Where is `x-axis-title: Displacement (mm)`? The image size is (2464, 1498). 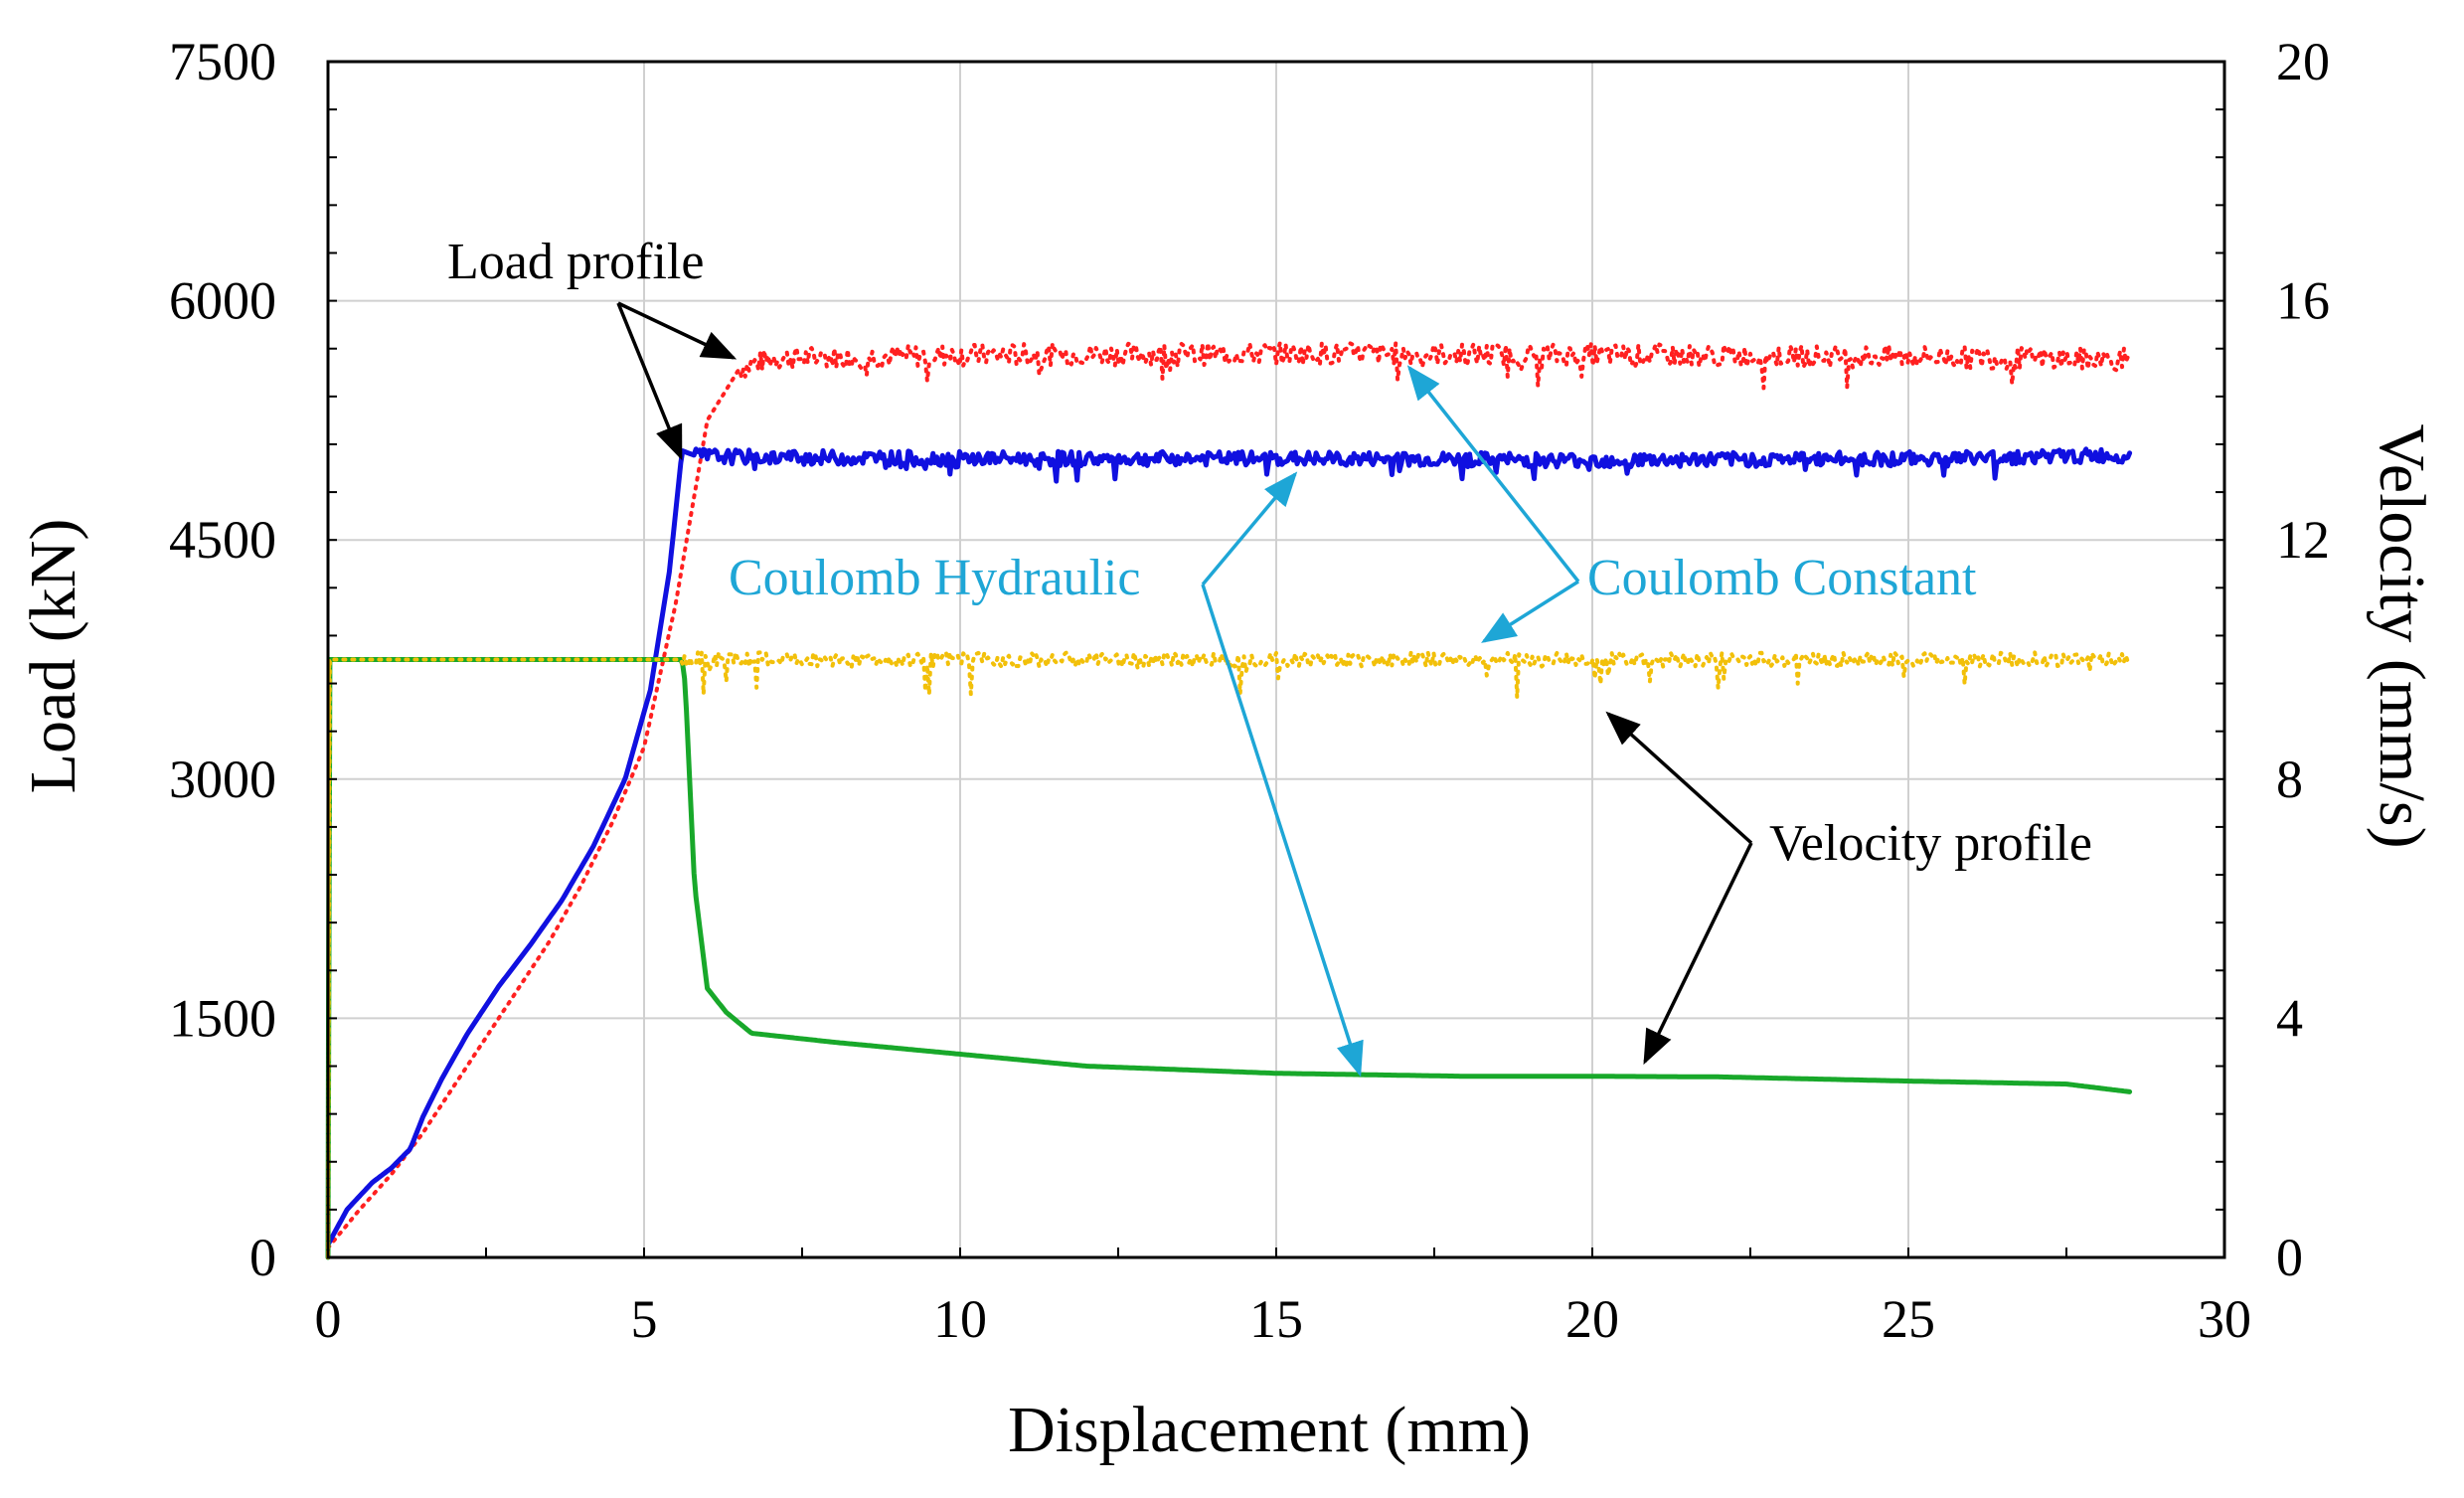 x-axis-title: Displacement (mm) is located at coordinates (1270, 1430).